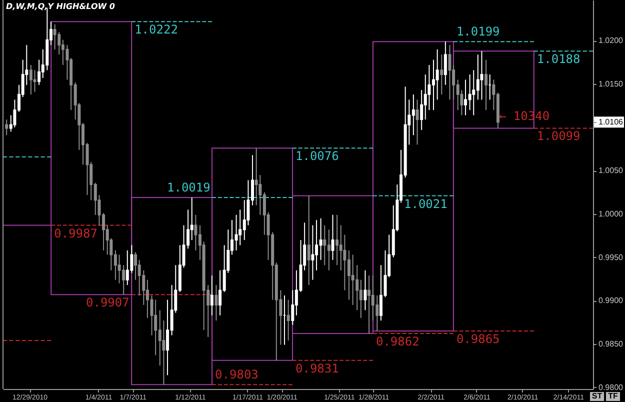  What do you see at coordinates (611, 343) in the screenshot?
I see `y-tick-label: 0.9850` at bounding box center [611, 343].